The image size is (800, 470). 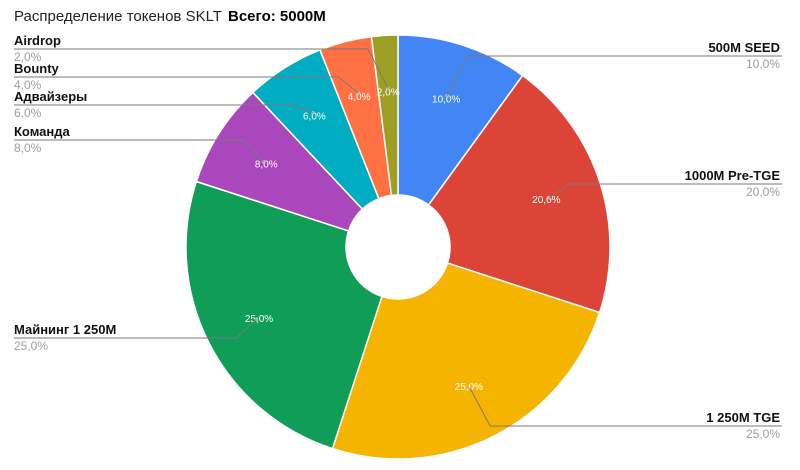 What do you see at coordinates (277, 16) in the screenshot?
I see `chart-subtitle: Всего: 5000M` at bounding box center [277, 16].